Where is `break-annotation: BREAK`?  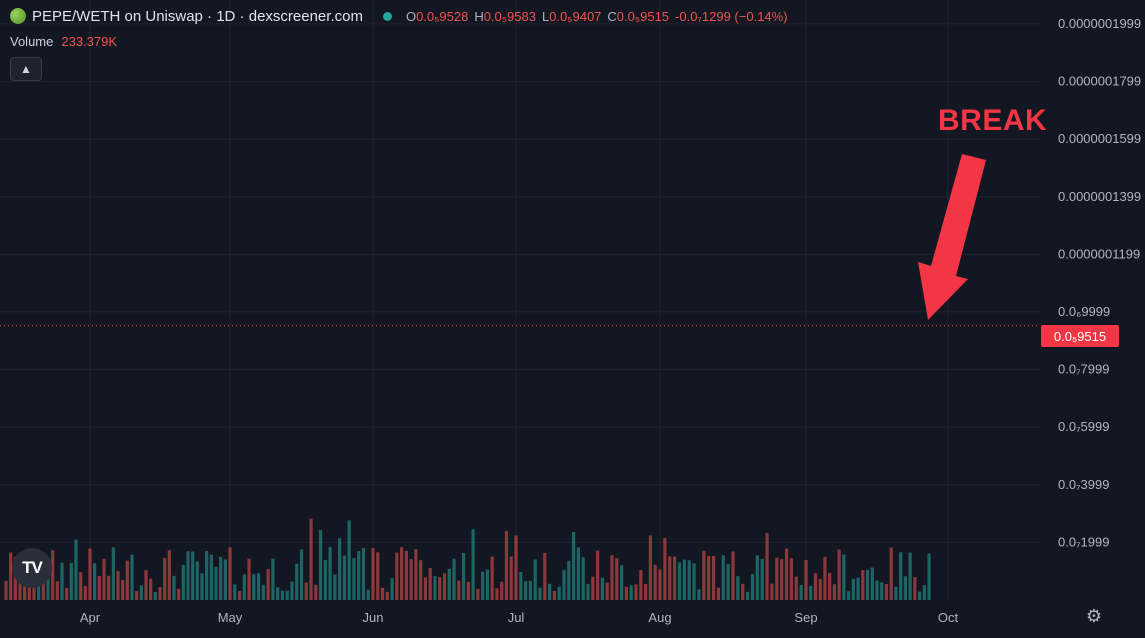
break-annotation: BREAK is located at coordinates (993, 120).